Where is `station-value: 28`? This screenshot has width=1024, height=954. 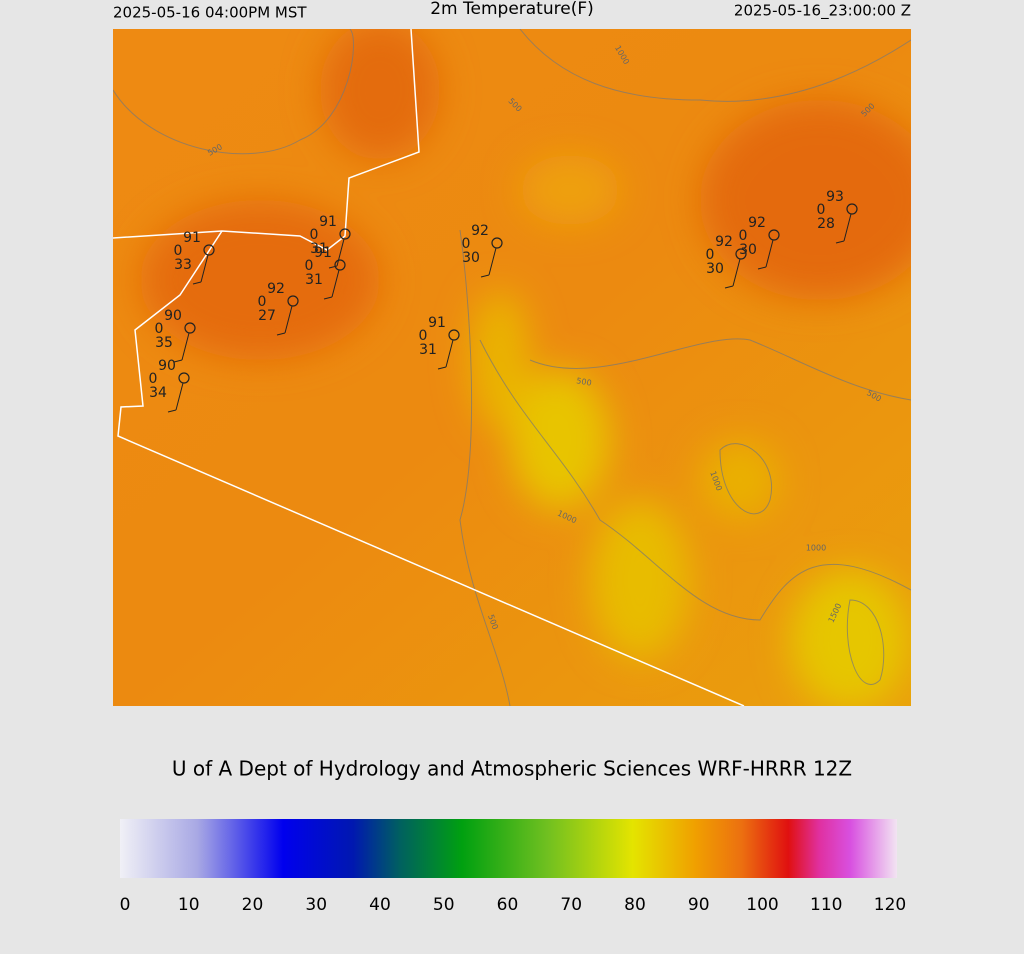
station-value: 28 is located at coordinates (826, 224).